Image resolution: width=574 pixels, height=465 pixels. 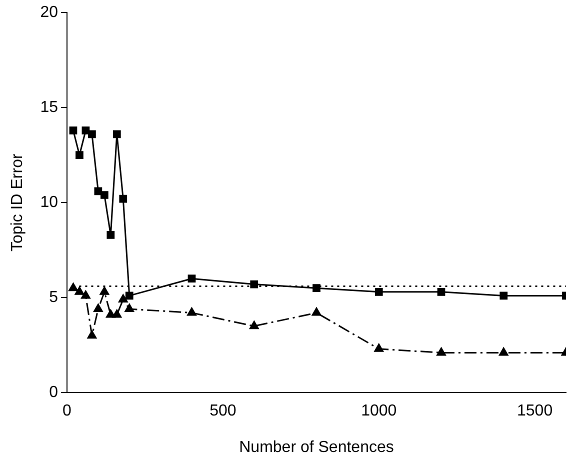 What do you see at coordinates (53, 393) in the screenshot?
I see `y-tick-label: 0` at bounding box center [53, 393].